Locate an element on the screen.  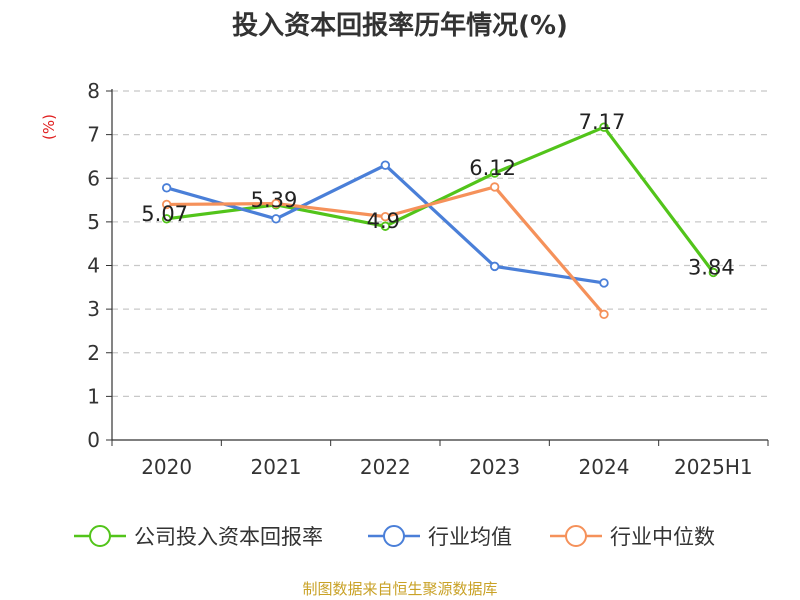
data-label: 4.9 is located at coordinates (383, 221).